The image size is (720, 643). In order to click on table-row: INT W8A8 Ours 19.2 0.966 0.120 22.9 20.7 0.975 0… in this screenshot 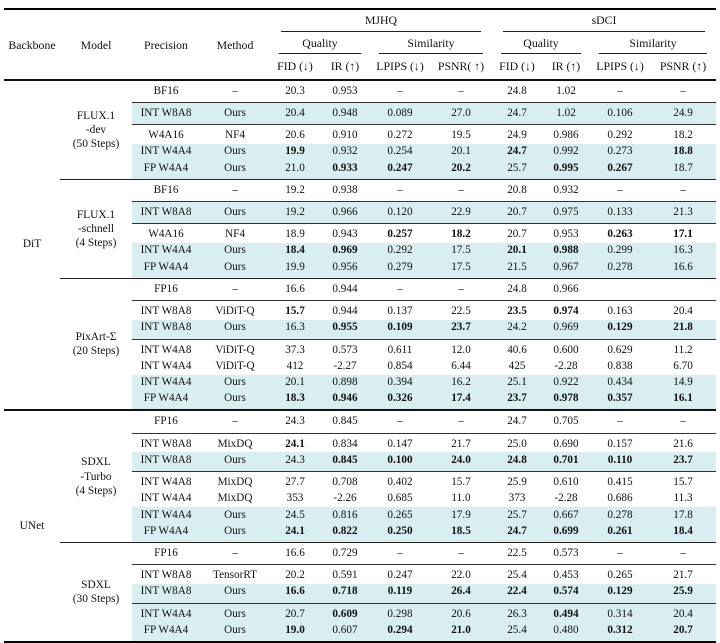, I will do `click(360, 212)`.